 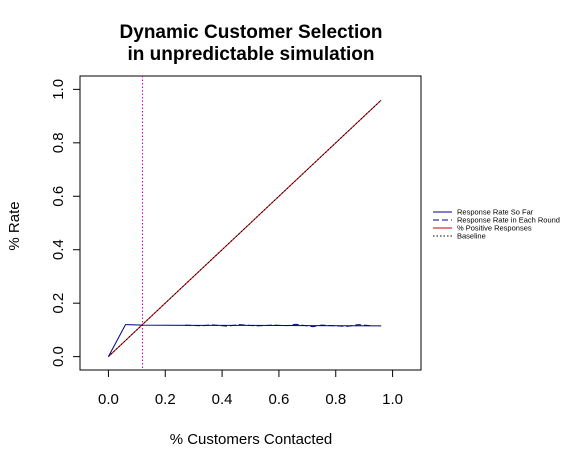 I want to click on y-tick-label: 0.6, so click(x=58, y=196).